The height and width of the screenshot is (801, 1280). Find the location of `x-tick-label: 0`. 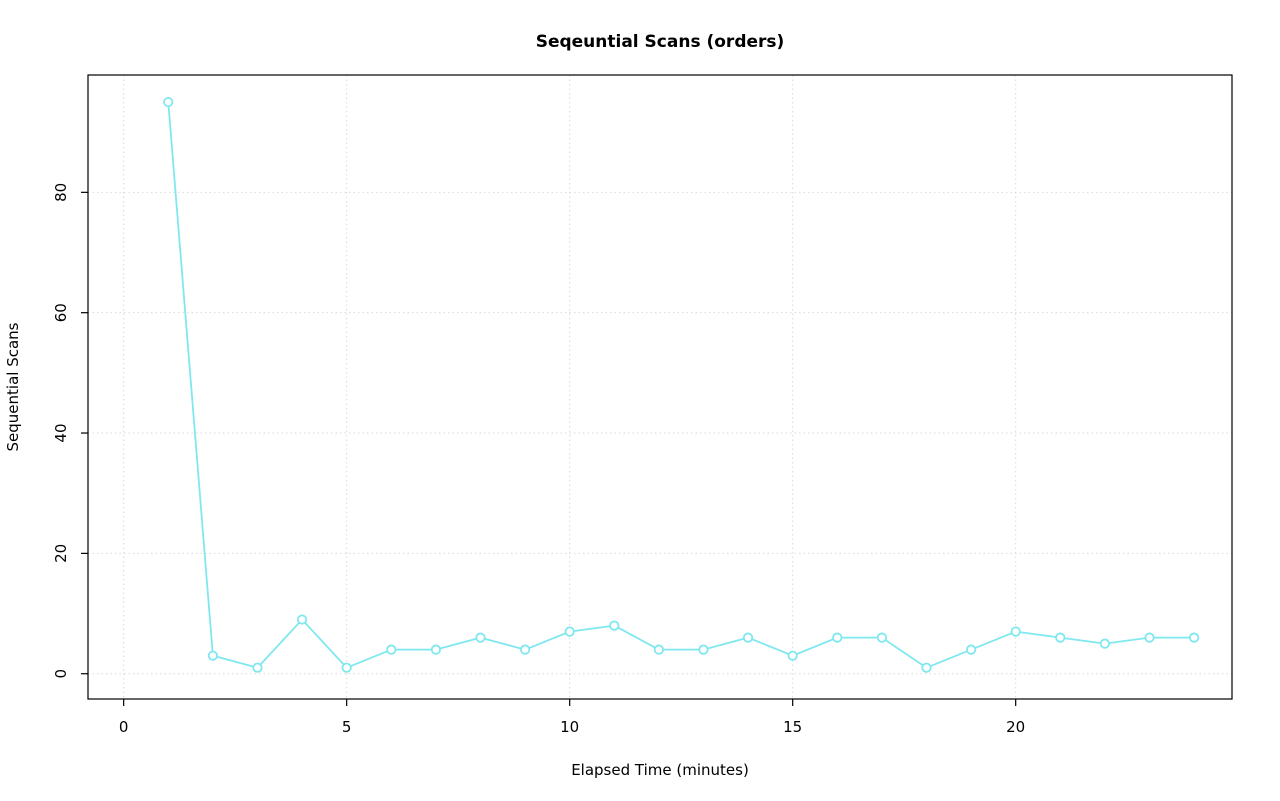

x-tick-label: 0 is located at coordinates (124, 727).